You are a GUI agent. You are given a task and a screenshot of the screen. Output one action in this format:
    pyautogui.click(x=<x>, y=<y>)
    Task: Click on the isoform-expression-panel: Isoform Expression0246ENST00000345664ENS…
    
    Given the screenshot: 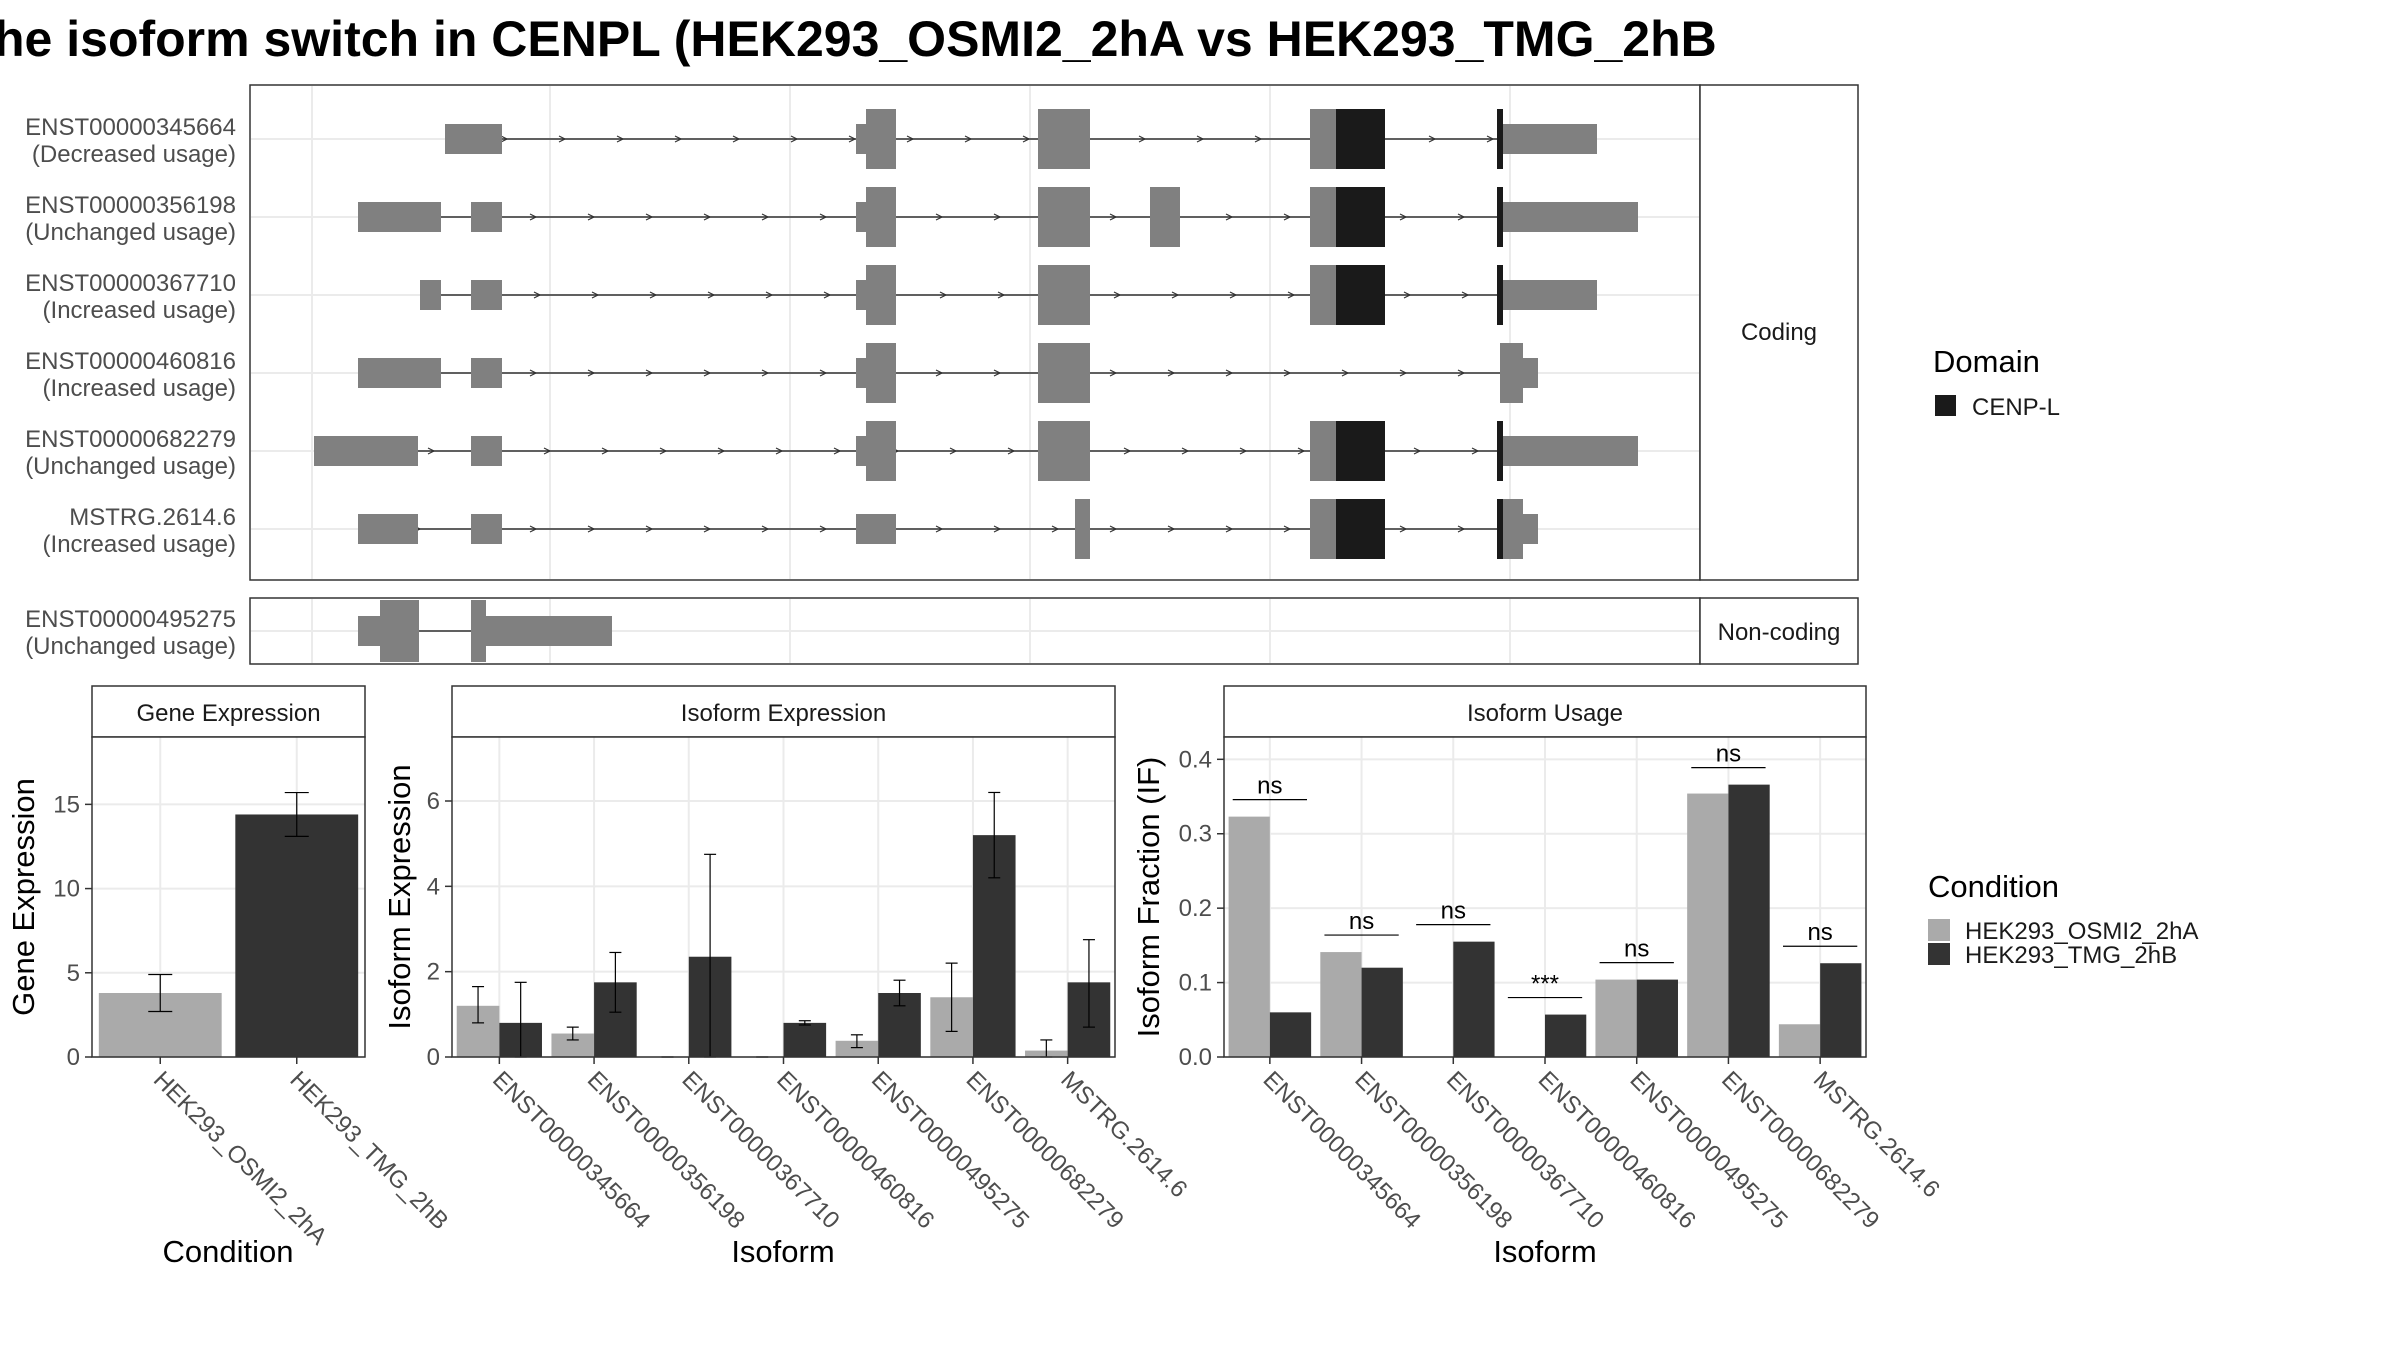 What is the action you would take?
    pyautogui.click(x=787, y=977)
    